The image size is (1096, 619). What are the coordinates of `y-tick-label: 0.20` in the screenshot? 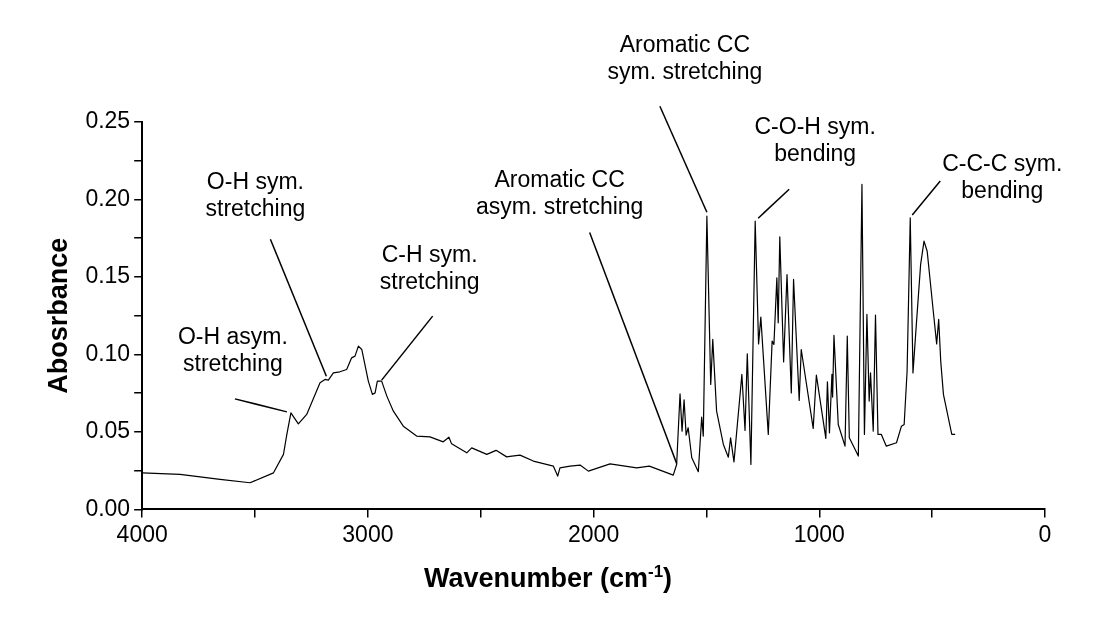 It's located at (108, 197).